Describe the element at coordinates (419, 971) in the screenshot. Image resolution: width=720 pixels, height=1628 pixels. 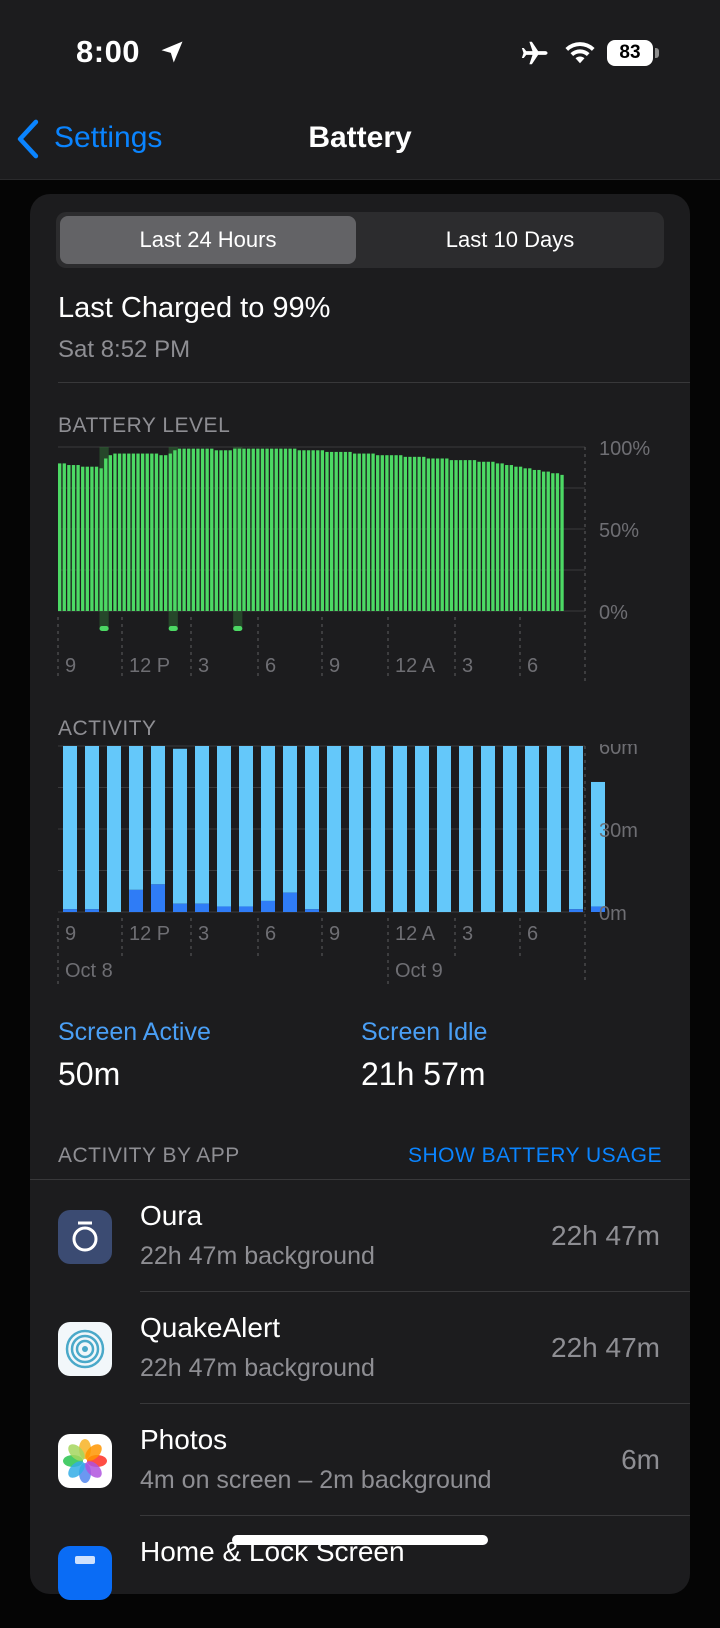
I see `date-label: Oct 9` at that location.